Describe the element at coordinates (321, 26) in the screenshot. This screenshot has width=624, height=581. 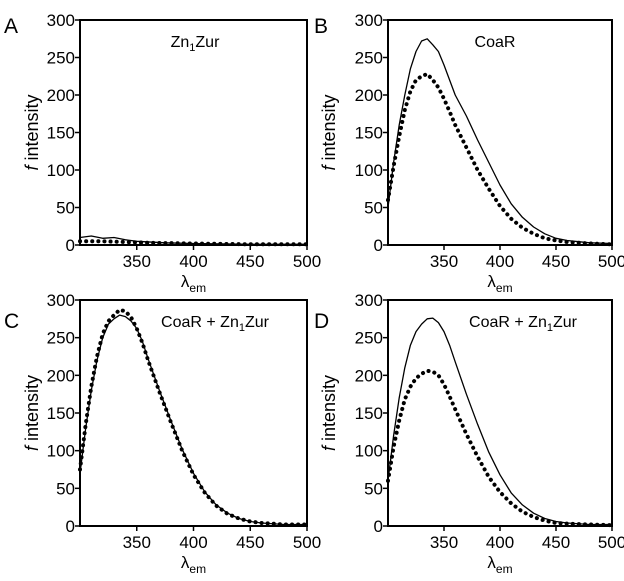
I see `panel-letter: B` at that location.